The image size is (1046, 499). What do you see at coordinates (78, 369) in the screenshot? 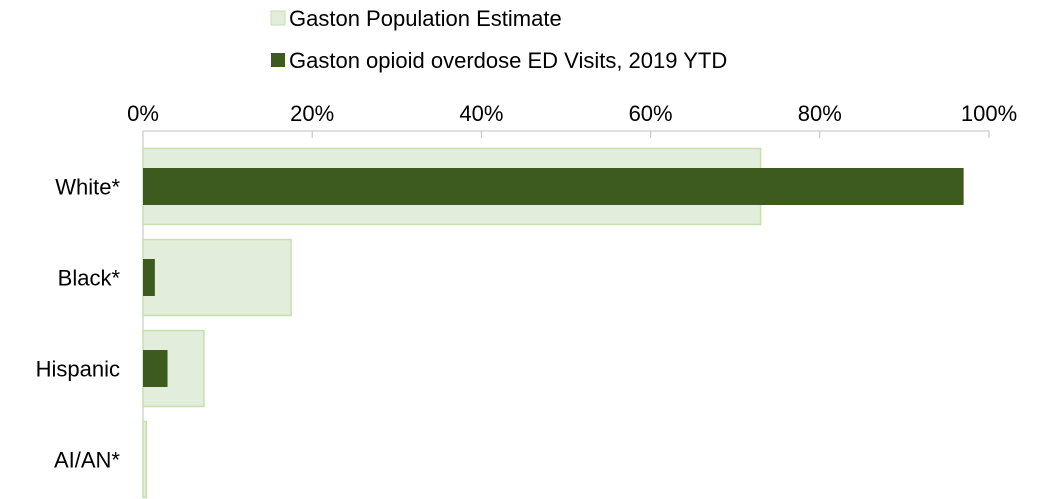
I see `category-label: Hispanic` at bounding box center [78, 369].